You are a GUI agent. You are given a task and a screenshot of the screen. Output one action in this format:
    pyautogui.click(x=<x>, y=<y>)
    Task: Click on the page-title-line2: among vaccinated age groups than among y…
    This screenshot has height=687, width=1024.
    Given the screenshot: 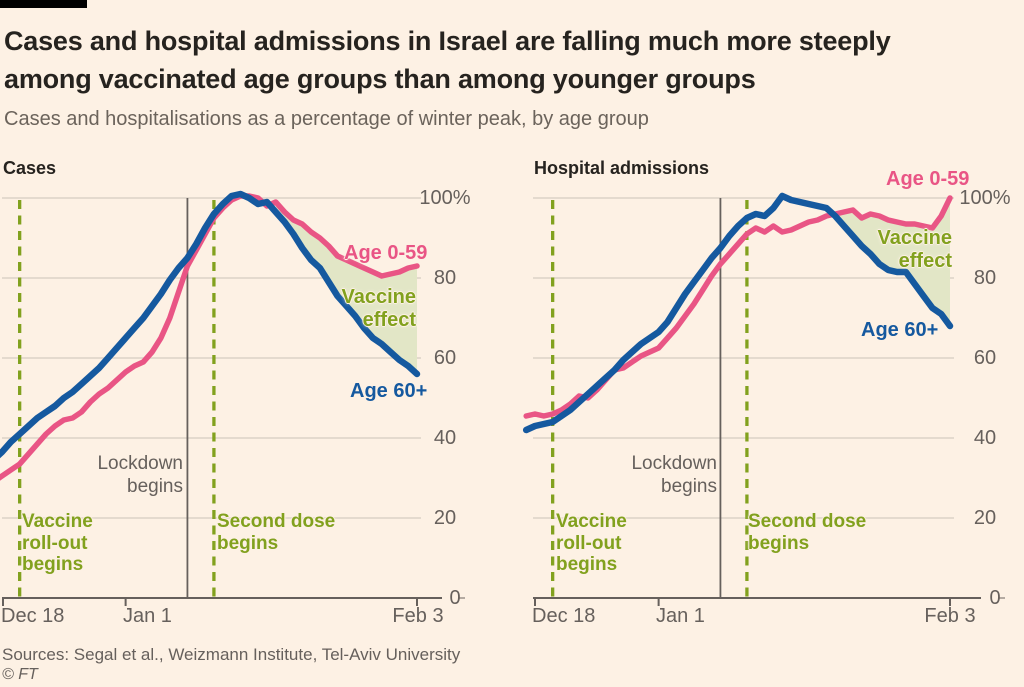 What is the action you would take?
    pyautogui.click(x=380, y=79)
    